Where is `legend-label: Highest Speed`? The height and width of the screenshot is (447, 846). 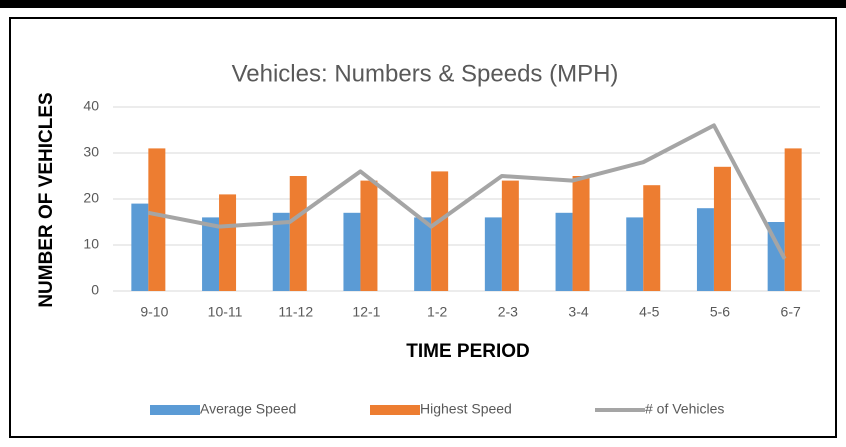 legend-label: Highest Speed is located at coordinates (466, 409).